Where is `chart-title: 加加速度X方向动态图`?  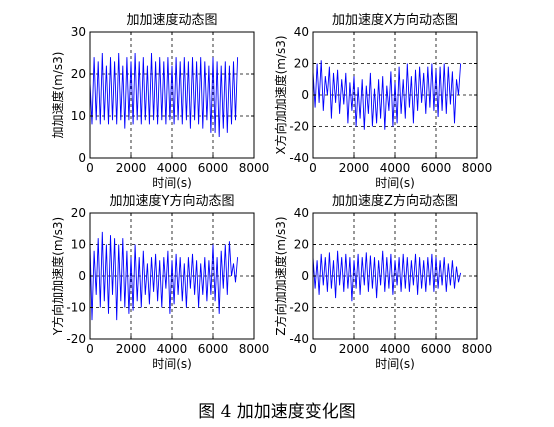 chart-title: 加加速度X方向动态图 is located at coordinates (395, 20).